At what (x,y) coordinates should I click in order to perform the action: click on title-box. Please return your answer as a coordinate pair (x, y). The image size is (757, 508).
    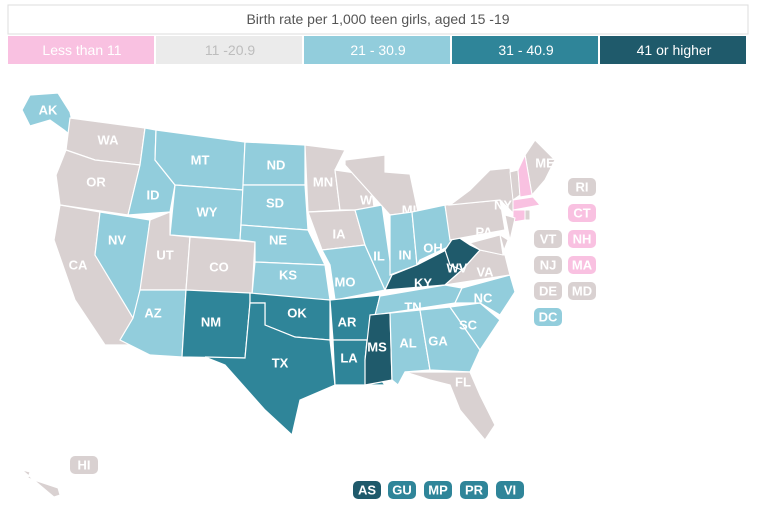
    Looking at the image, I should click on (378, 19).